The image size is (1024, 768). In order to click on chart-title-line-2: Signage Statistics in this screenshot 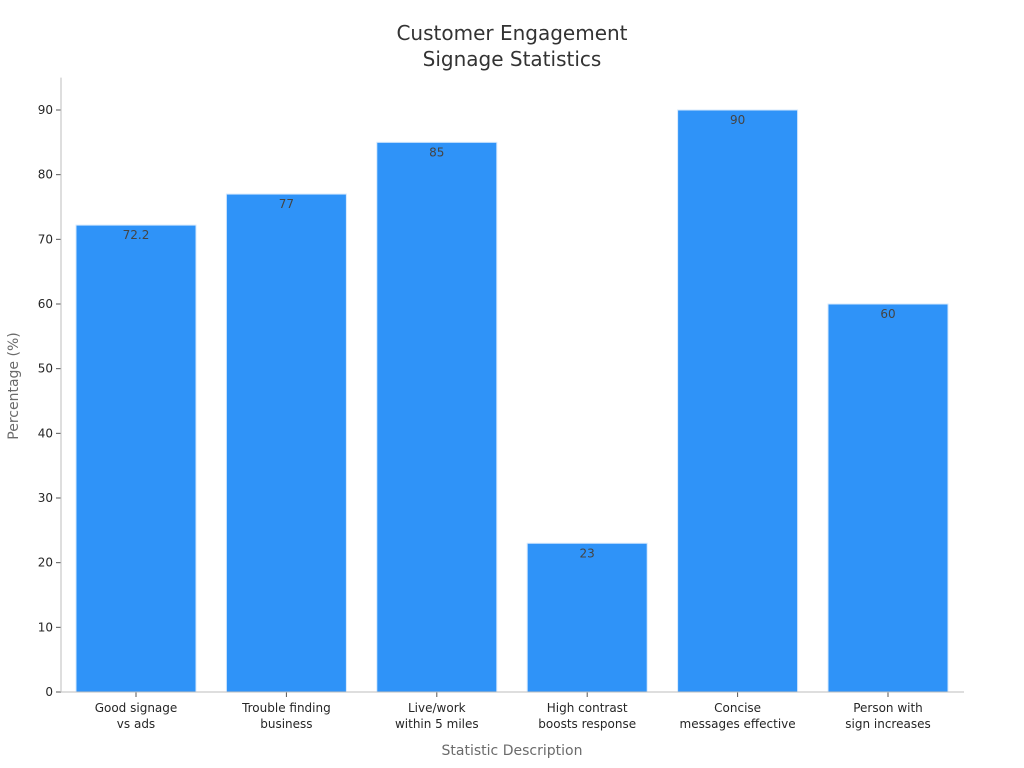, I will do `click(512, 59)`.